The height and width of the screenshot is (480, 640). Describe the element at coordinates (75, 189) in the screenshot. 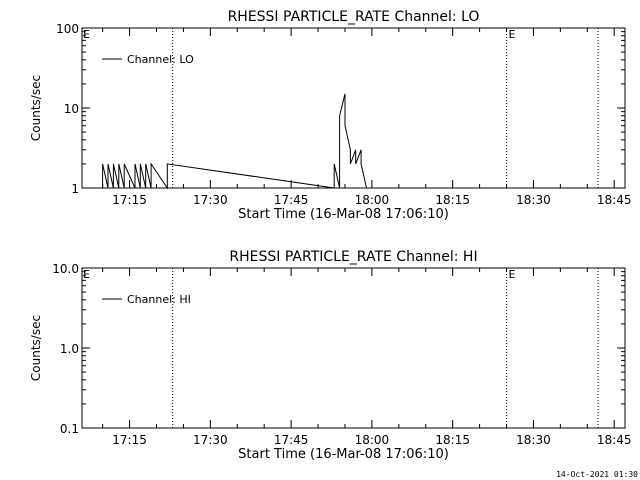

I see `y-tick-label: 1` at that location.